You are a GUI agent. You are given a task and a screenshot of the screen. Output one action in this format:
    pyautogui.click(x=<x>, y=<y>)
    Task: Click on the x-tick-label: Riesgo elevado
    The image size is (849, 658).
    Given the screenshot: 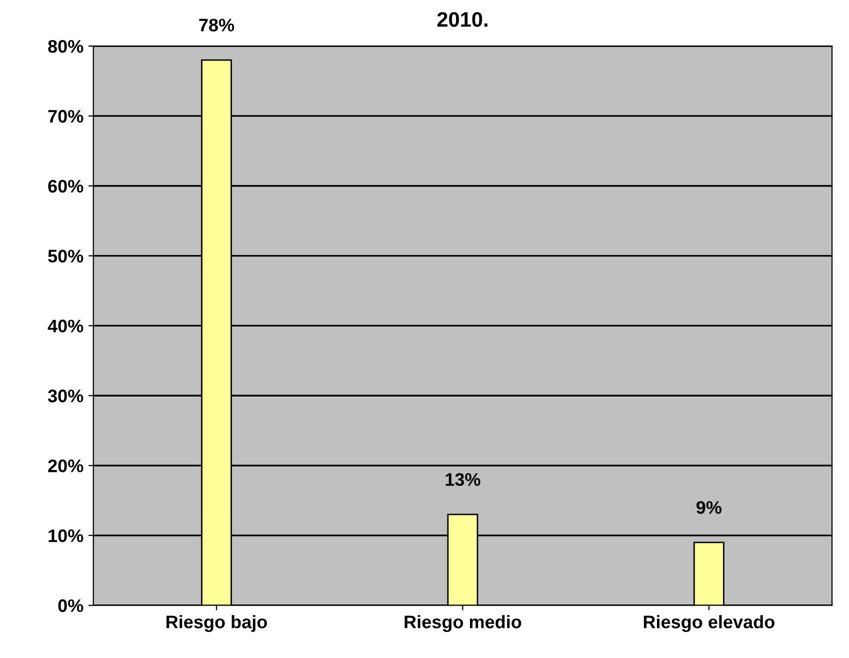 What is the action you would take?
    pyautogui.click(x=709, y=623)
    